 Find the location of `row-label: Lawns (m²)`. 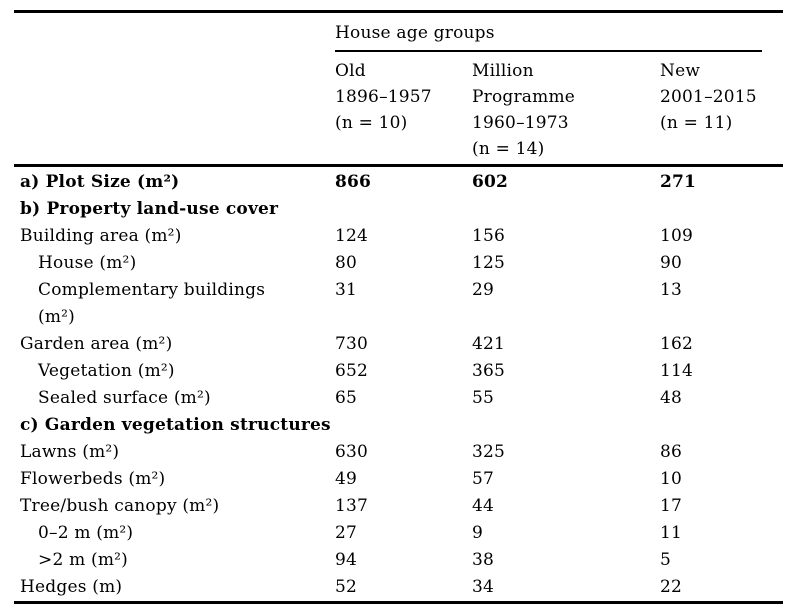

row-label: Lawns (m²) is located at coordinates (70, 452).